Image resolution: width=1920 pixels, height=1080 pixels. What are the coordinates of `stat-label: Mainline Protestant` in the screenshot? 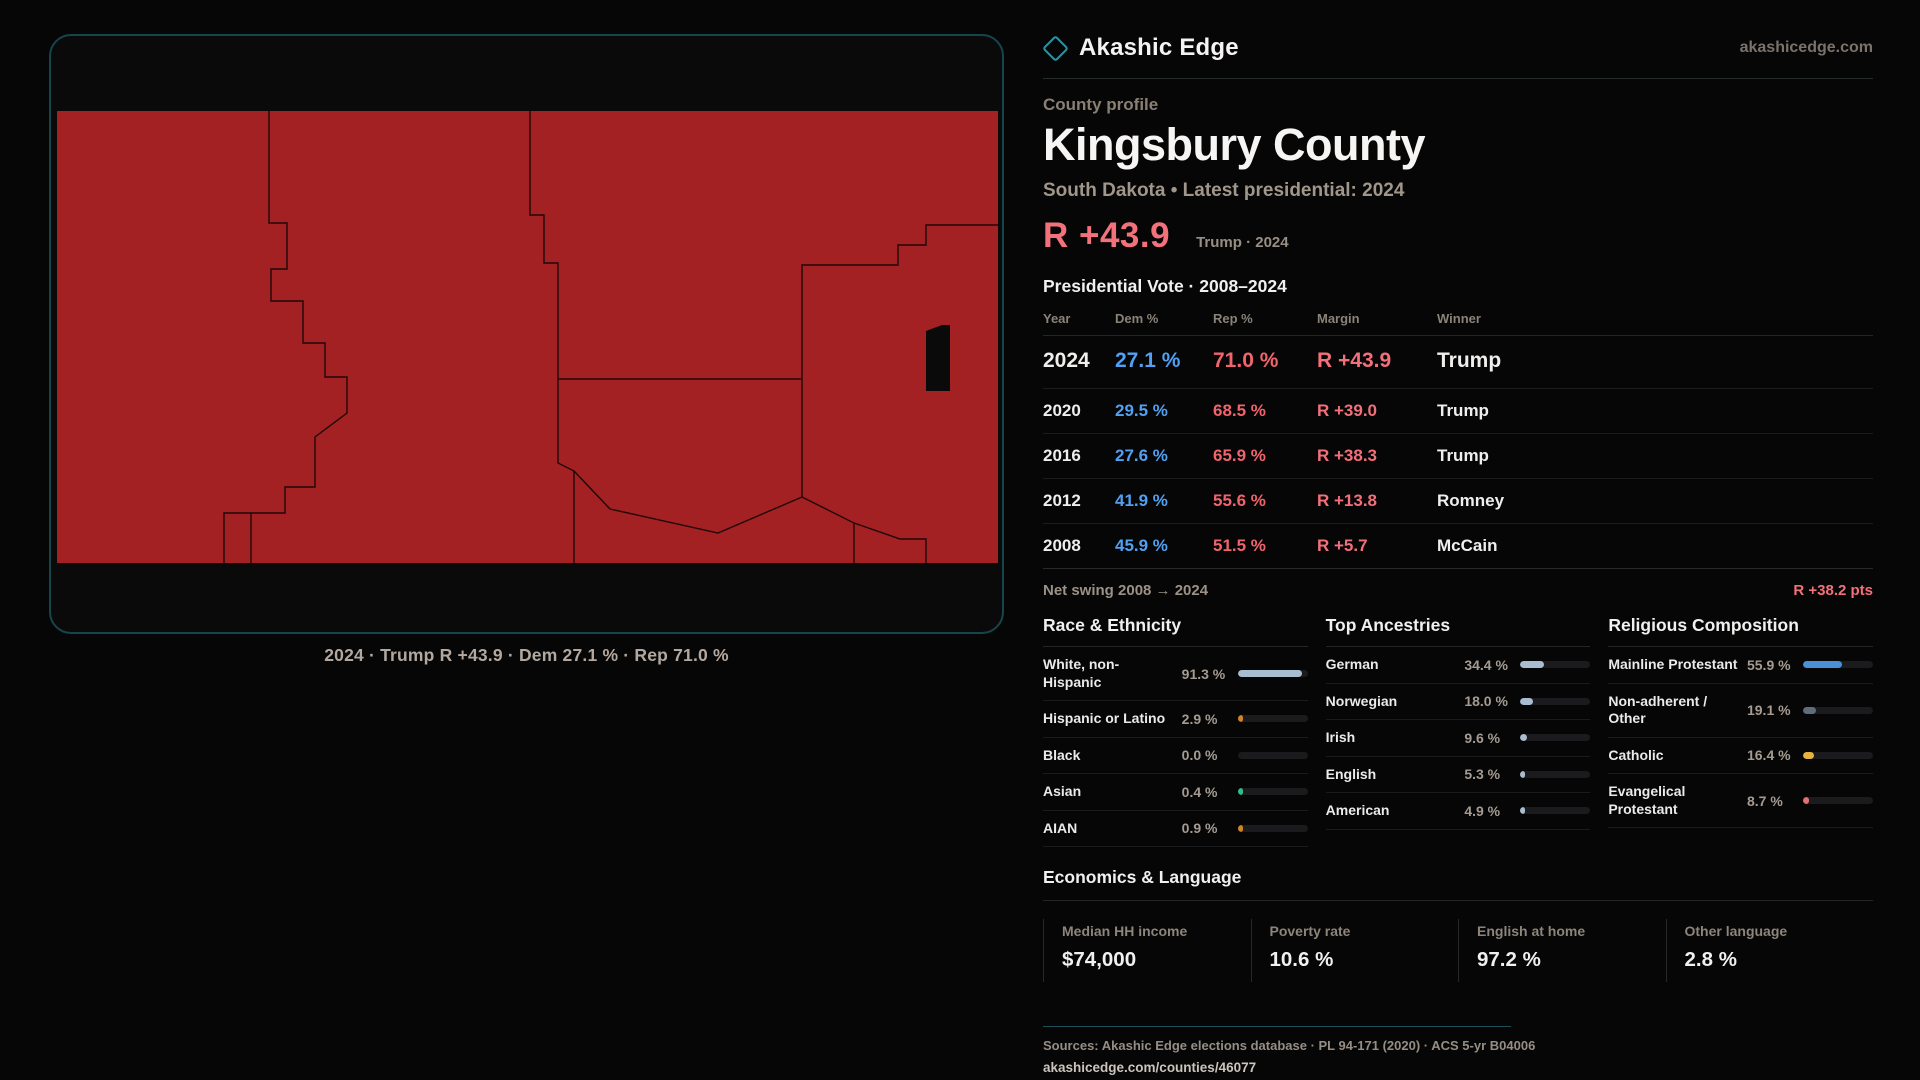 It's located at (1673, 664).